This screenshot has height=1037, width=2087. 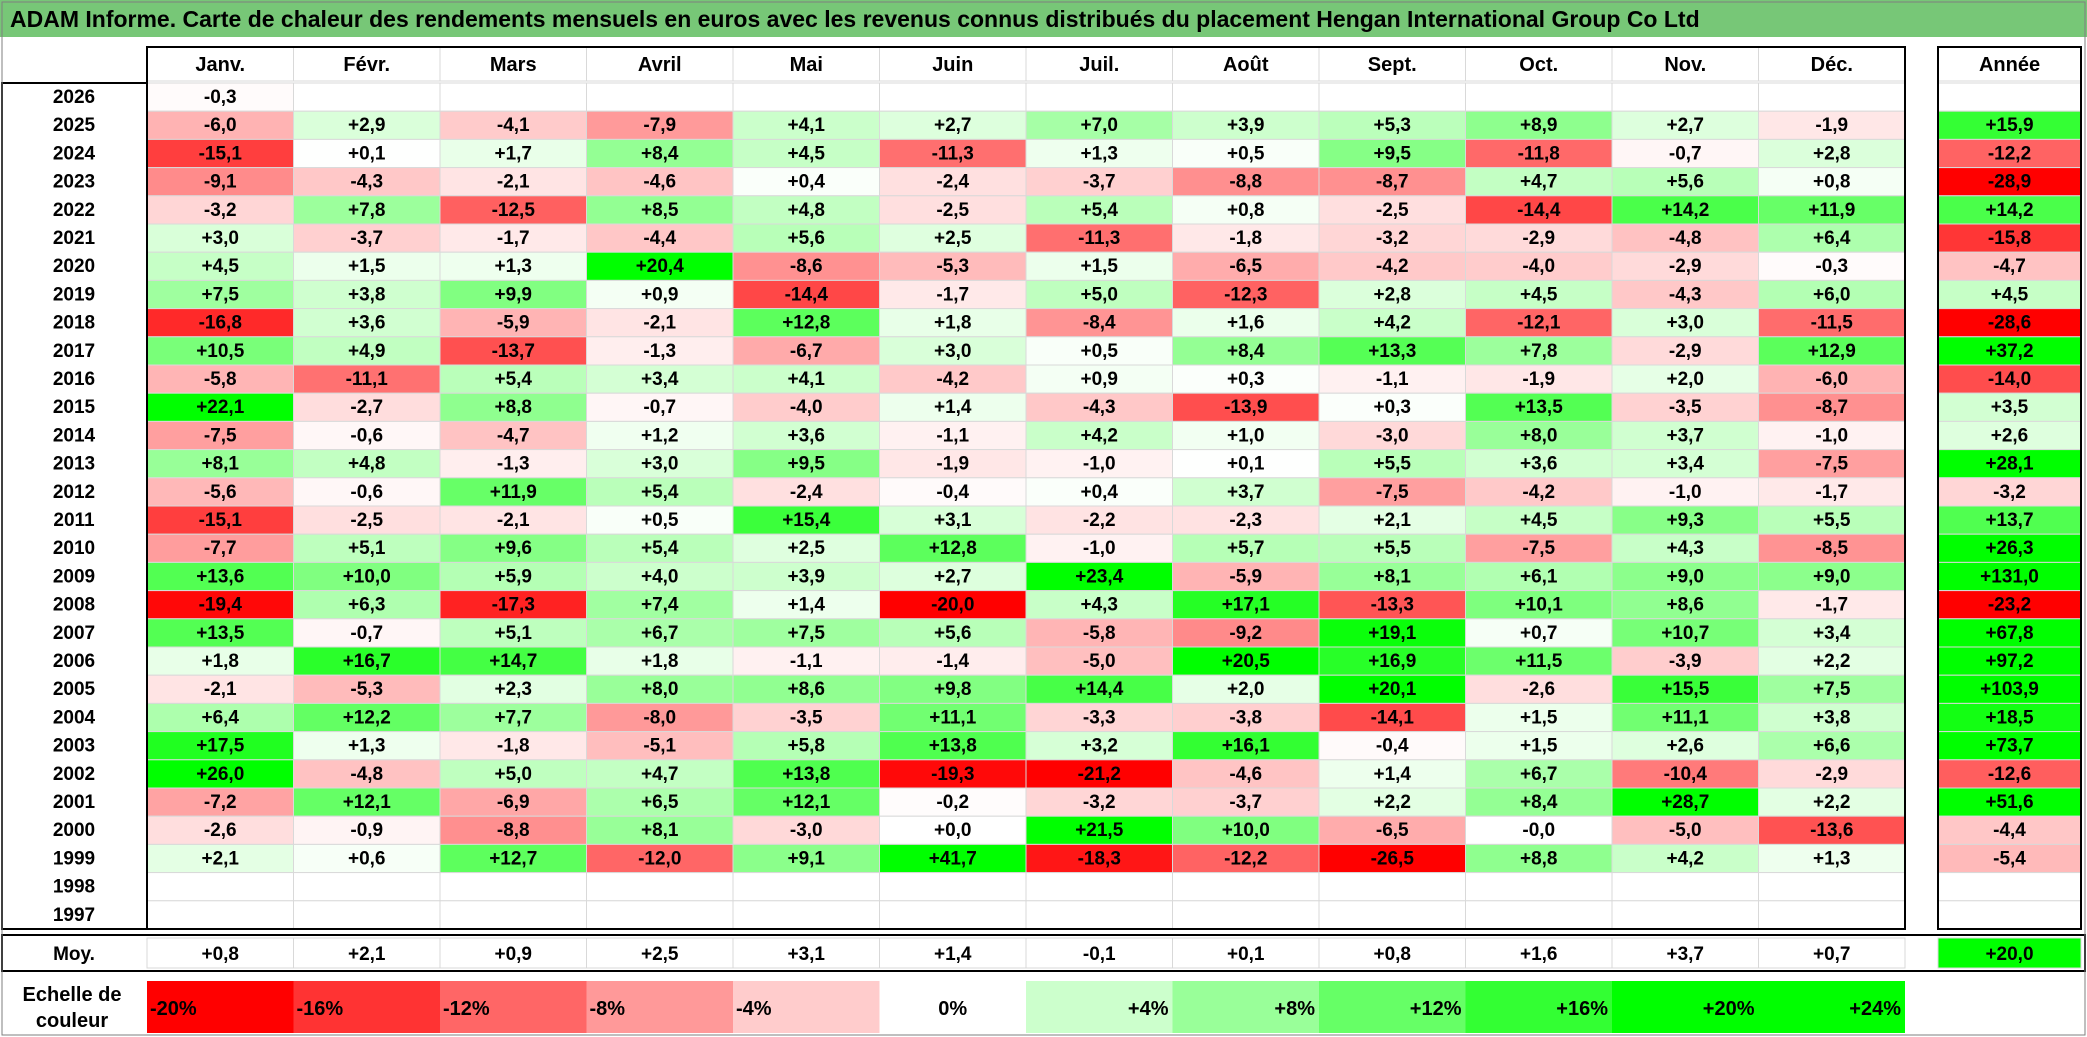 What do you see at coordinates (1245, 266) in the screenshot?
I see `cell-value: -6,5` at bounding box center [1245, 266].